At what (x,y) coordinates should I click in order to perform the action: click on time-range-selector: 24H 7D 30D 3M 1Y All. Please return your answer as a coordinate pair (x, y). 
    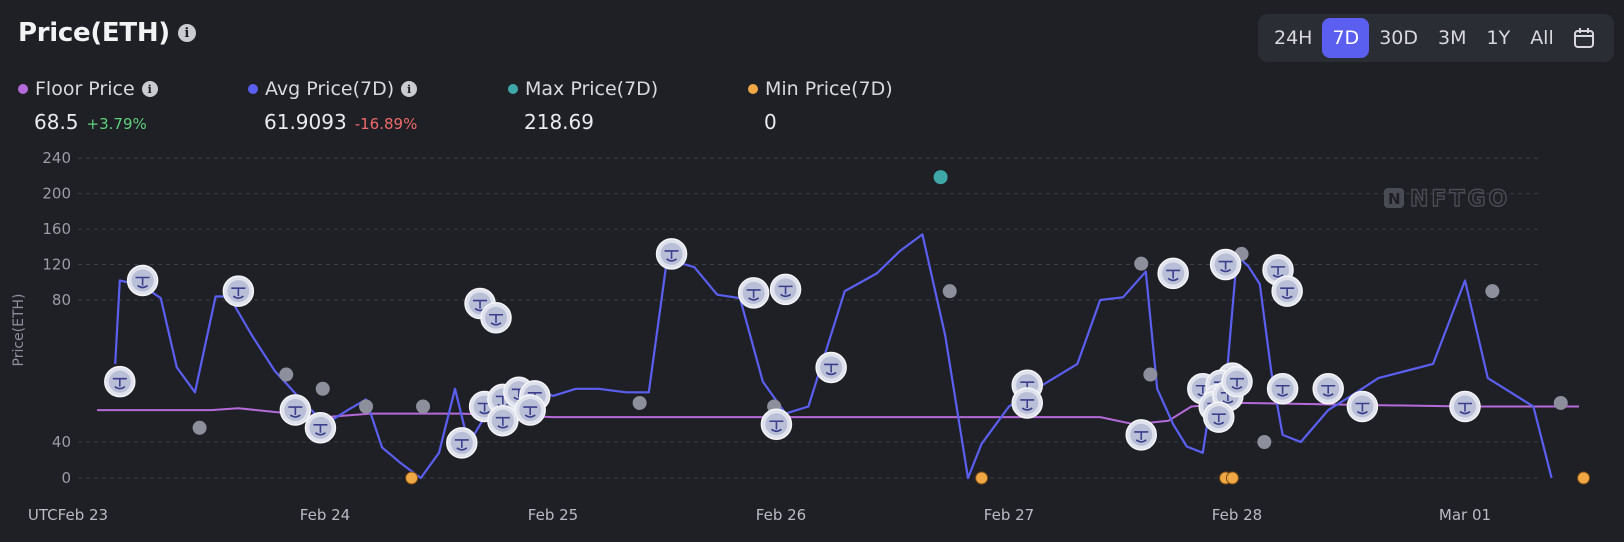
    Looking at the image, I should click on (1436, 38).